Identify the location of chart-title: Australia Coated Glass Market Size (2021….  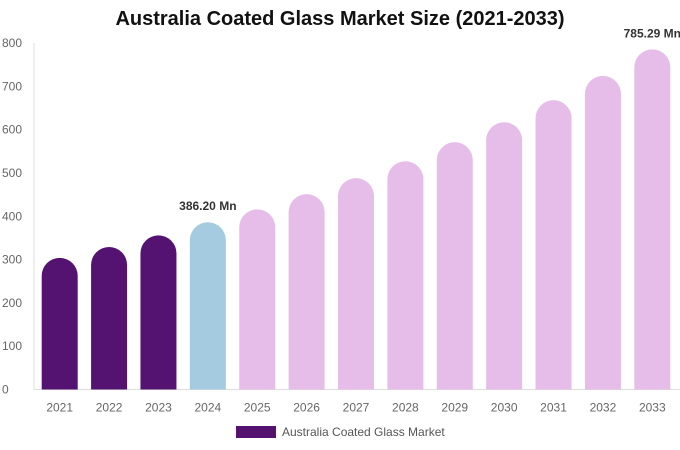
(340, 19).